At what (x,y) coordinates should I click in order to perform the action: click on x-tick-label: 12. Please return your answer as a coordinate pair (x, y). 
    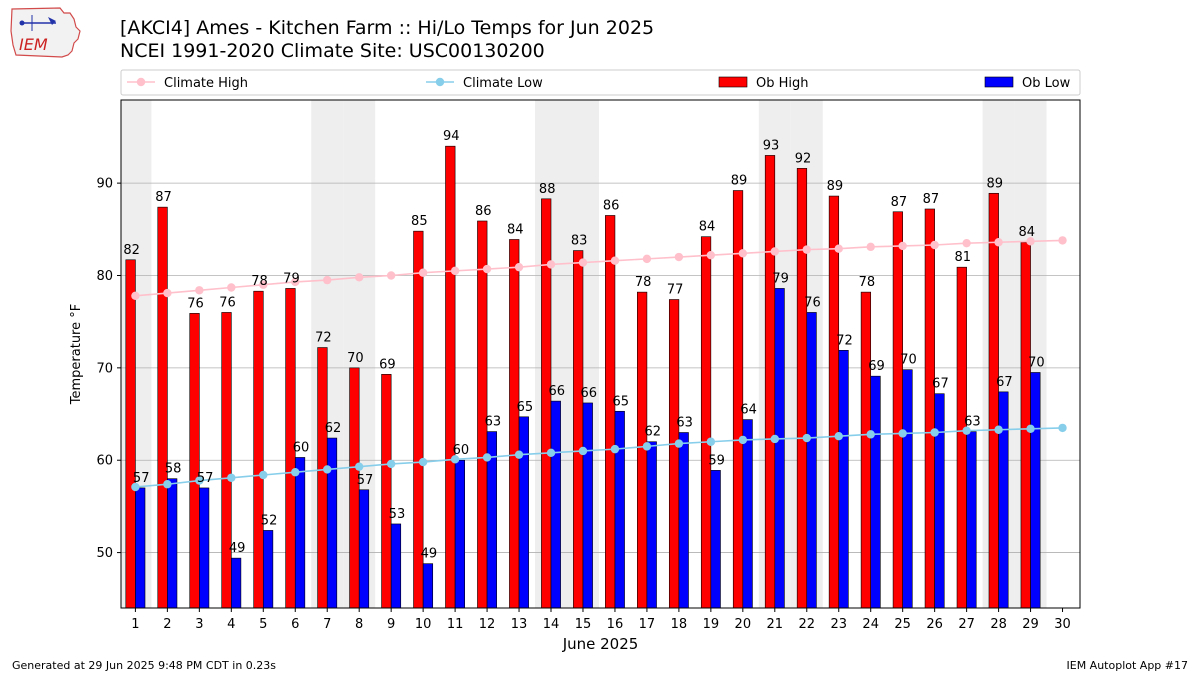
    Looking at the image, I should click on (487, 624).